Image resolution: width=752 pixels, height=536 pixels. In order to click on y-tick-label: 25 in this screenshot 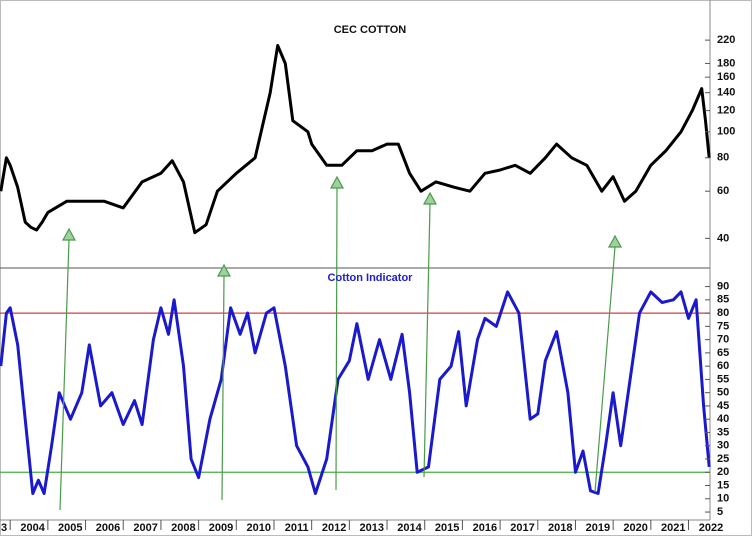, I will do `click(723, 459)`.